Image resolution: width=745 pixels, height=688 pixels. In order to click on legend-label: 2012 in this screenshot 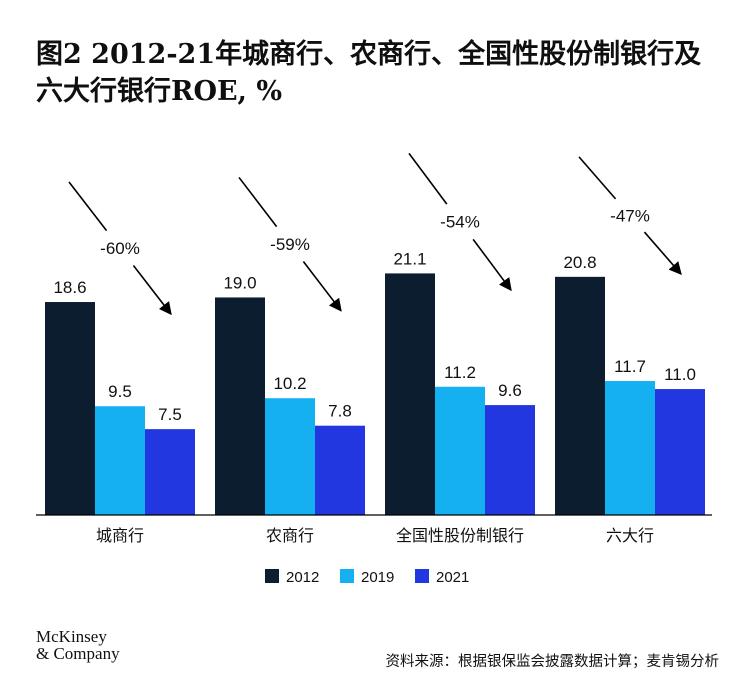, I will do `click(302, 577)`.